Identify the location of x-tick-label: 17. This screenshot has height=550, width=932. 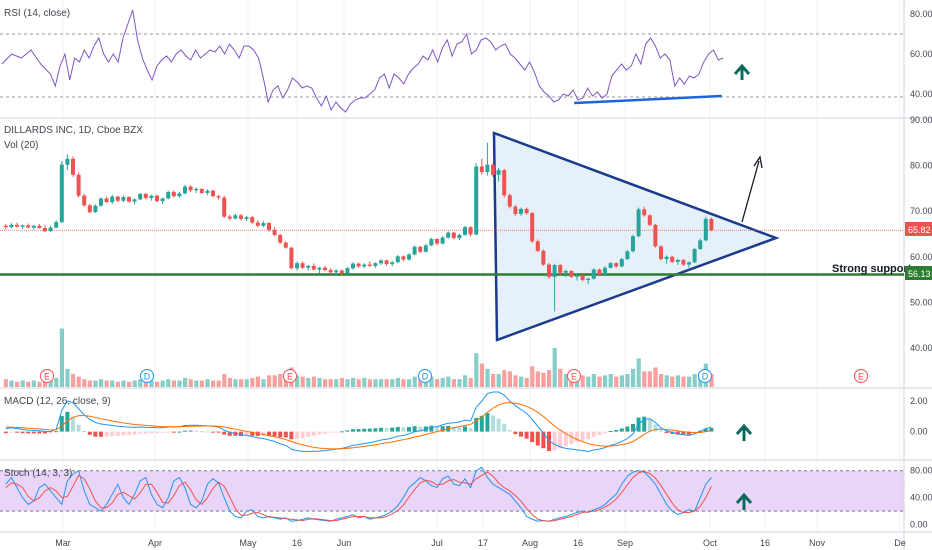
(483, 543).